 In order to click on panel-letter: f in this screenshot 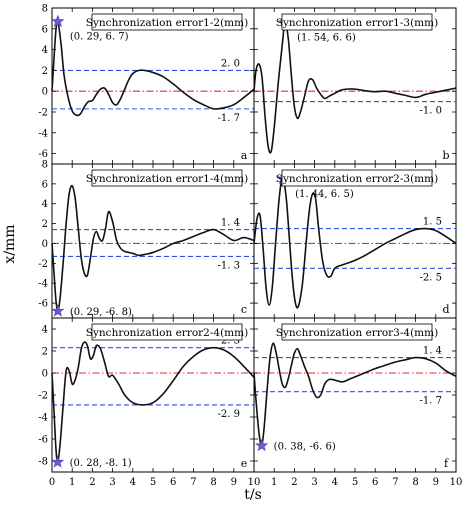, I will do `click(446, 463)`.